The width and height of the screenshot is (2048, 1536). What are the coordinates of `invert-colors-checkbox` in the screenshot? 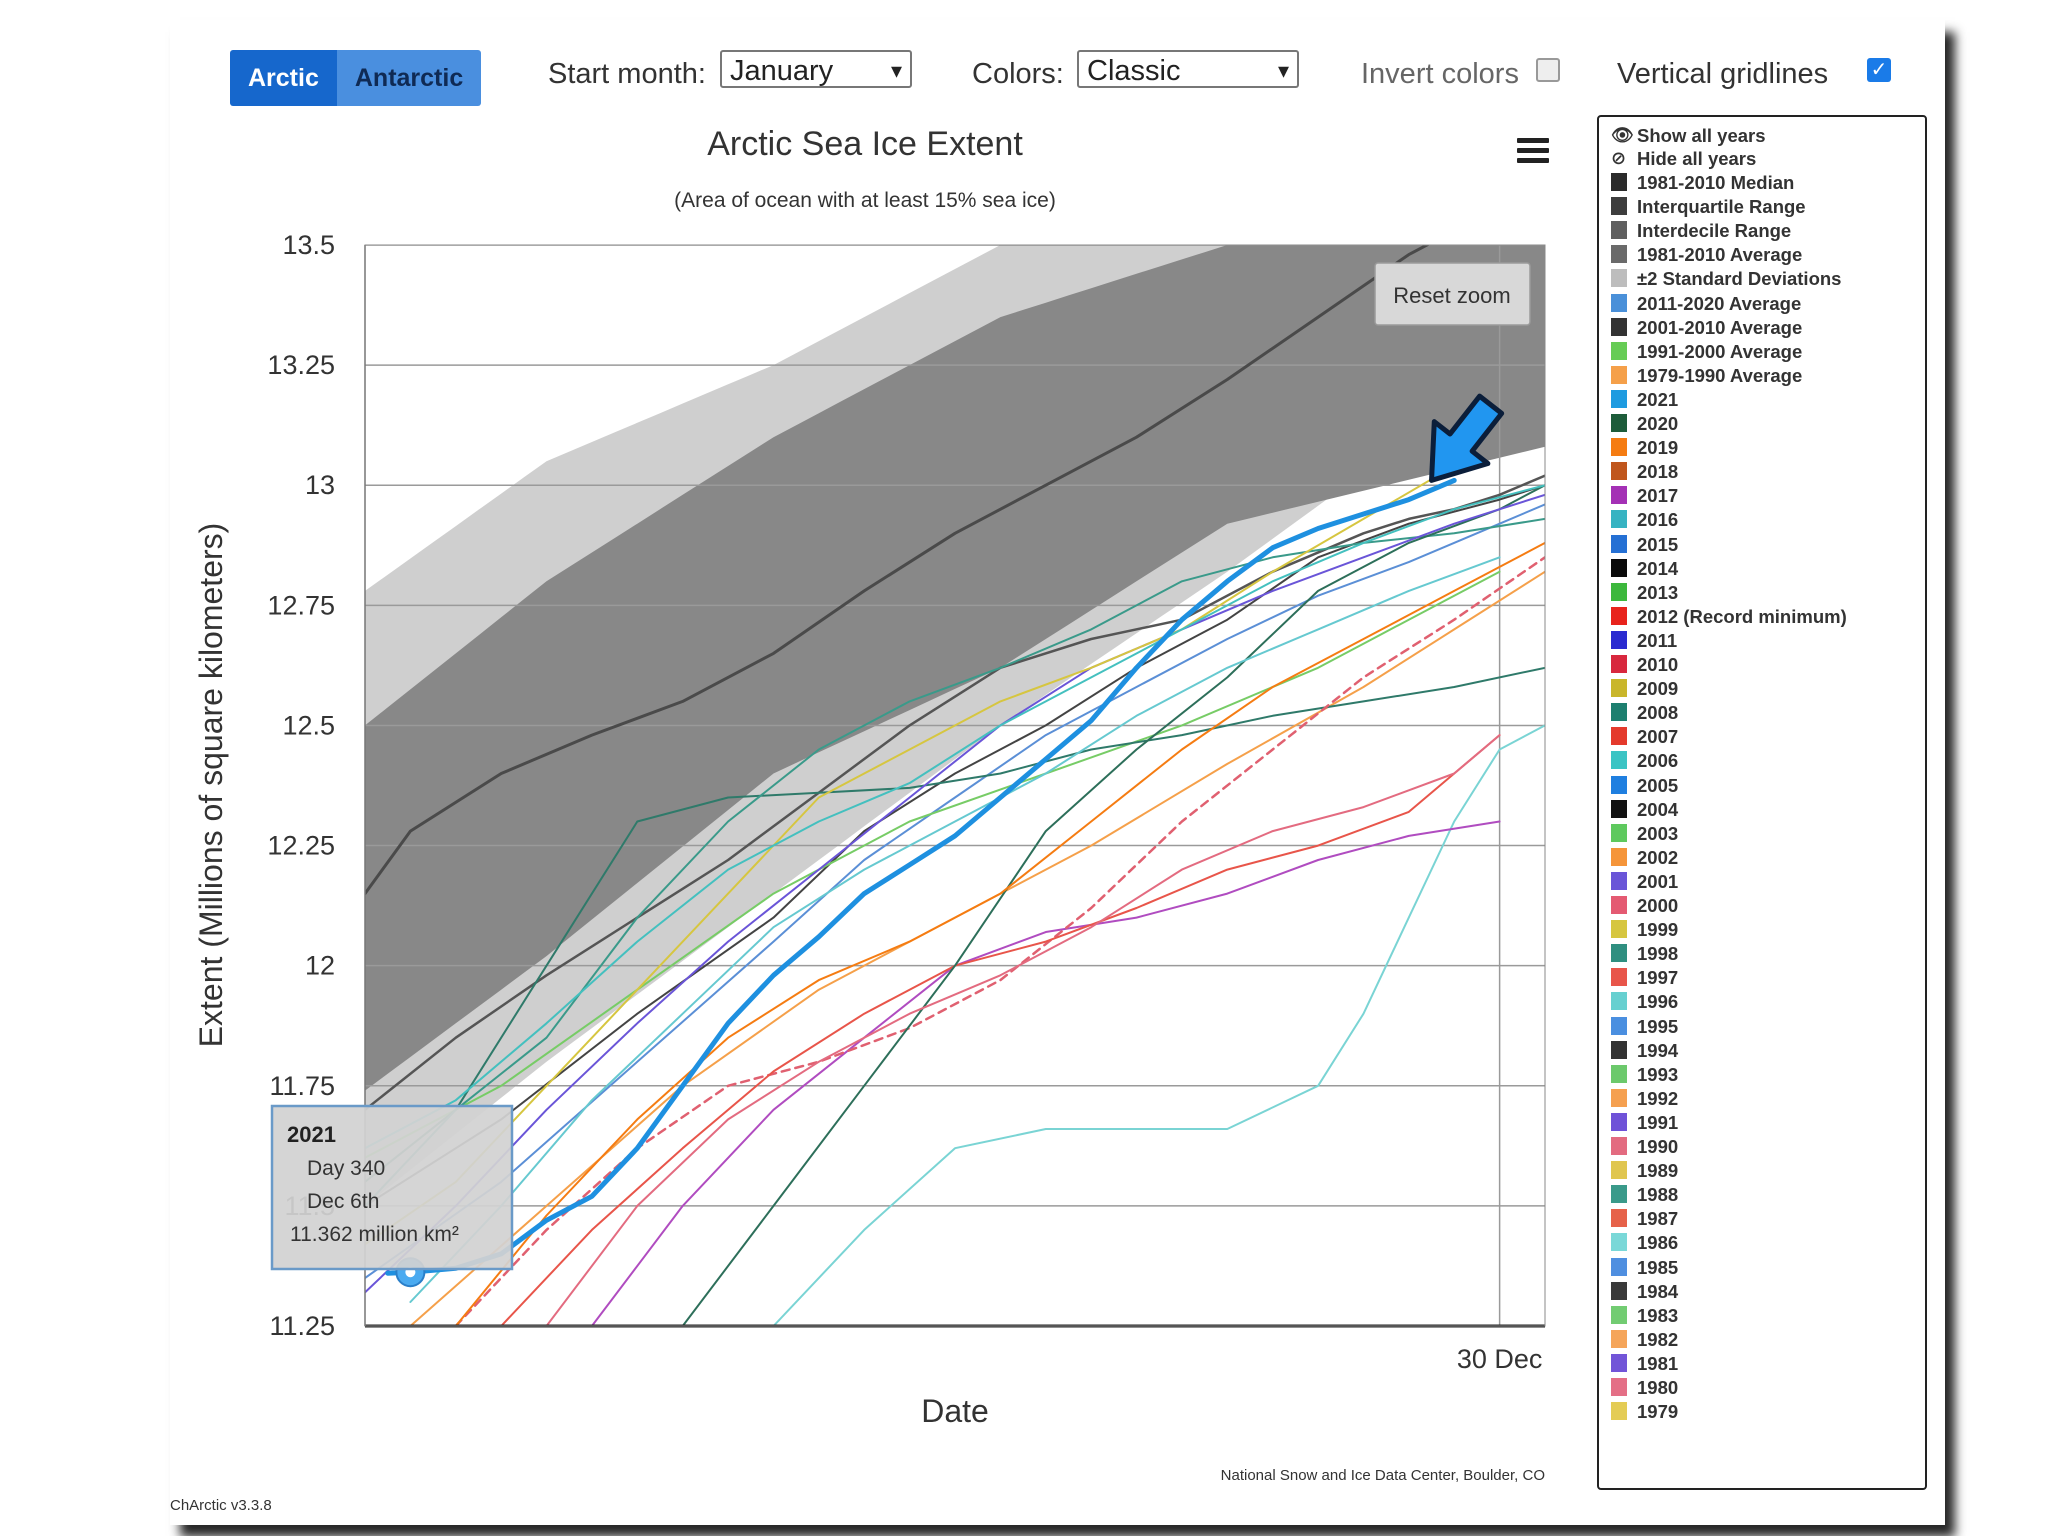 It's located at (1548, 70).